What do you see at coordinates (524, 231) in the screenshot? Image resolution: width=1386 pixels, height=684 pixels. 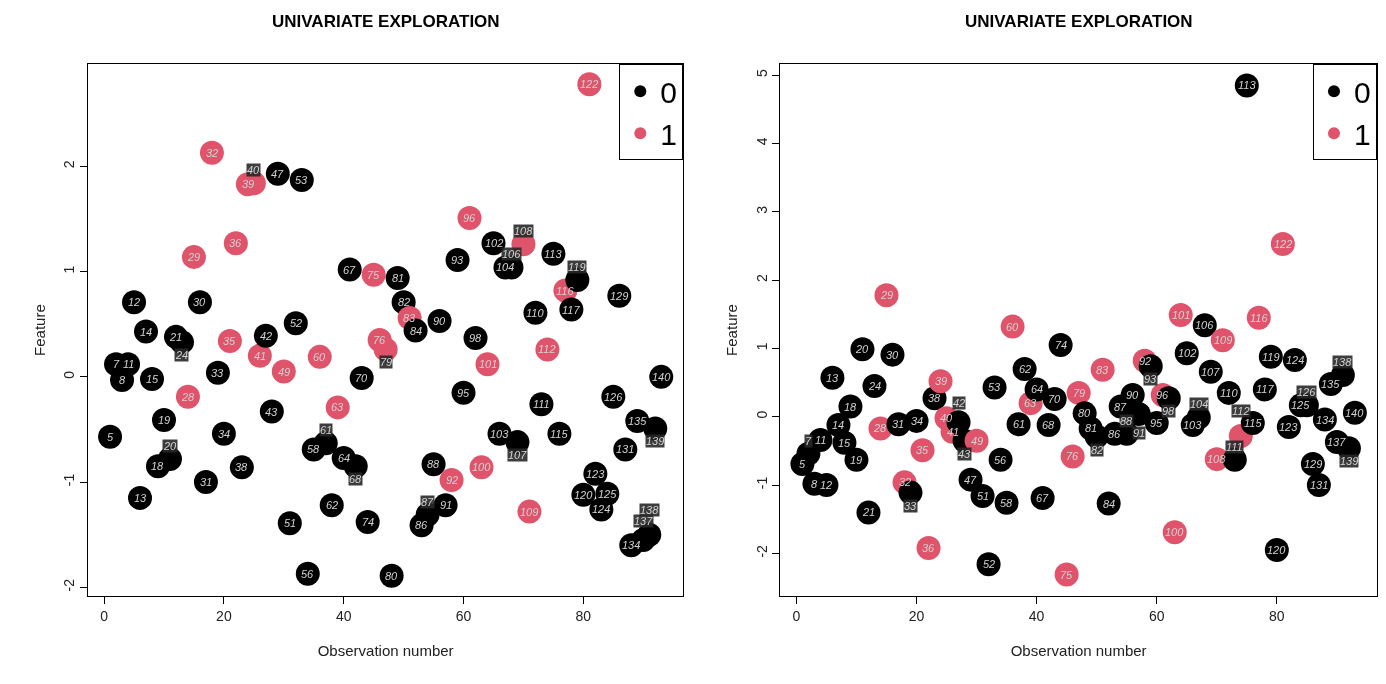 I see `annotation: 108` at bounding box center [524, 231].